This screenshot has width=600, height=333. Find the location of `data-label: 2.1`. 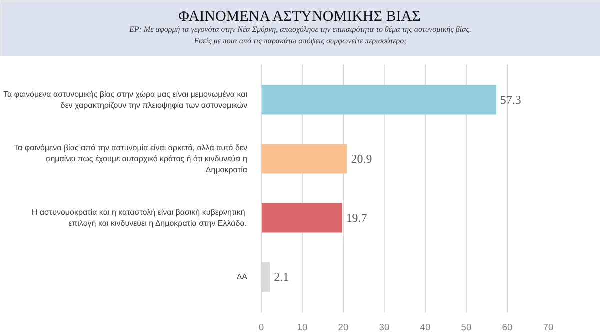

data-label: 2.1 is located at coordinates (282, 277).